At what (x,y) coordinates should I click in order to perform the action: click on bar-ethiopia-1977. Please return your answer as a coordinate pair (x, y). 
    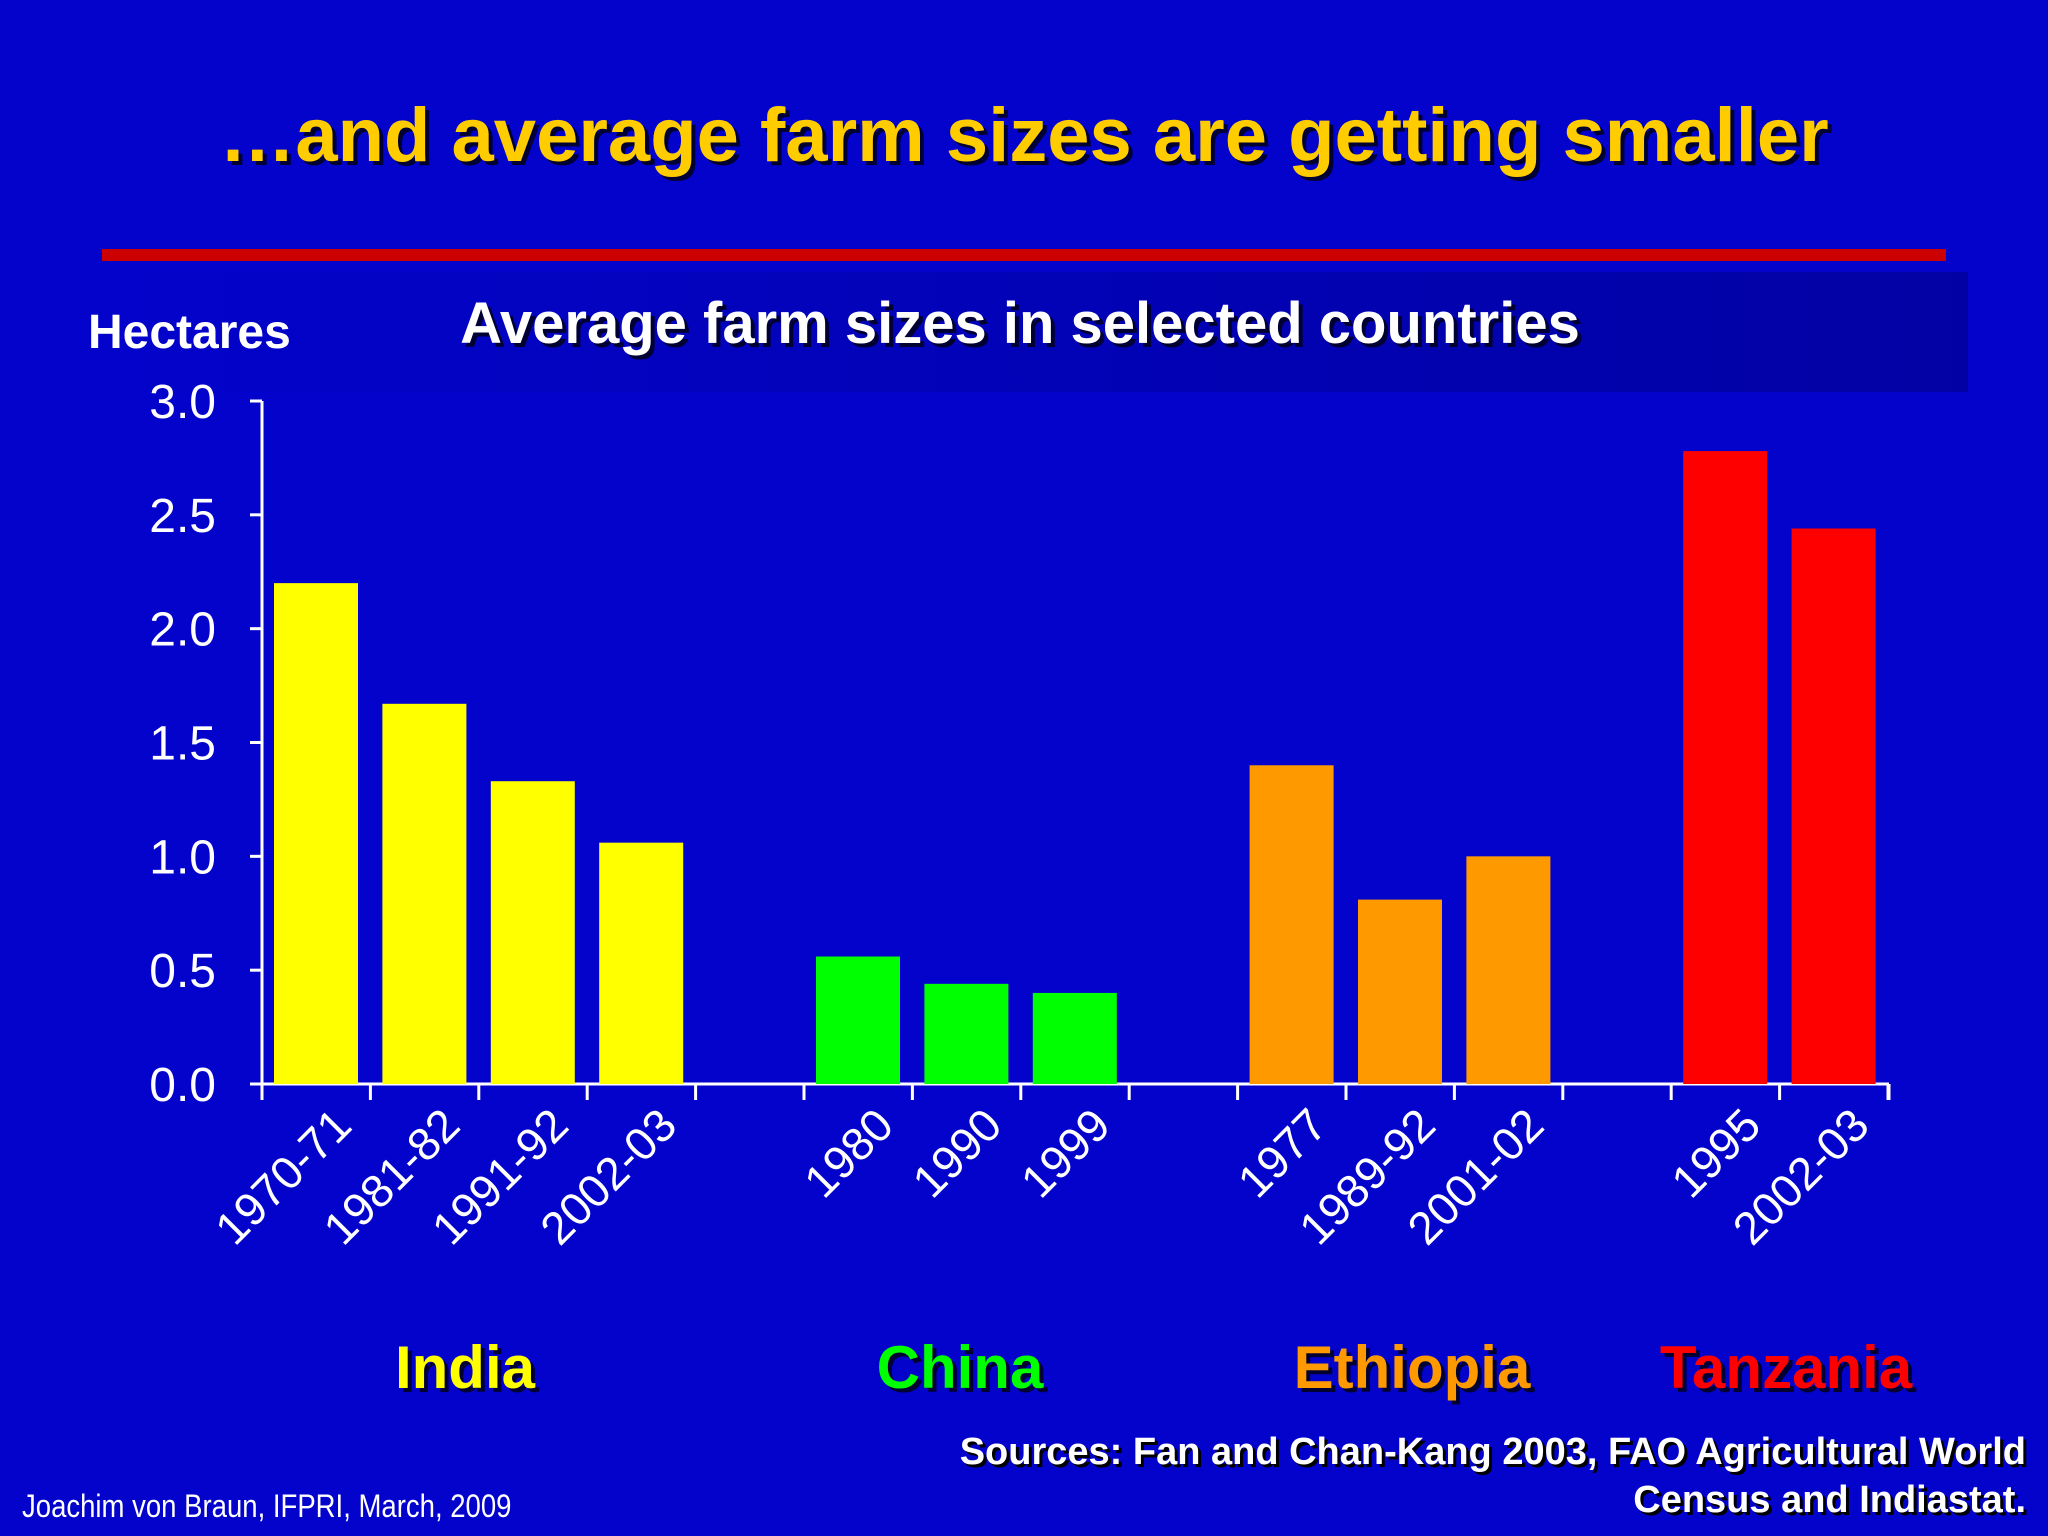
    Looking at the image, I should click on (1291, 924).